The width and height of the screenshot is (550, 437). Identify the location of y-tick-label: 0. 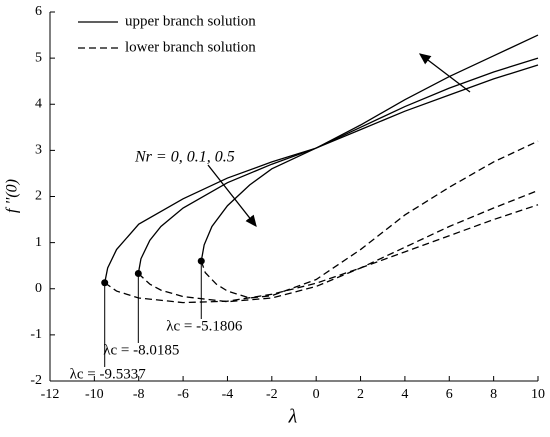
(38, 288).